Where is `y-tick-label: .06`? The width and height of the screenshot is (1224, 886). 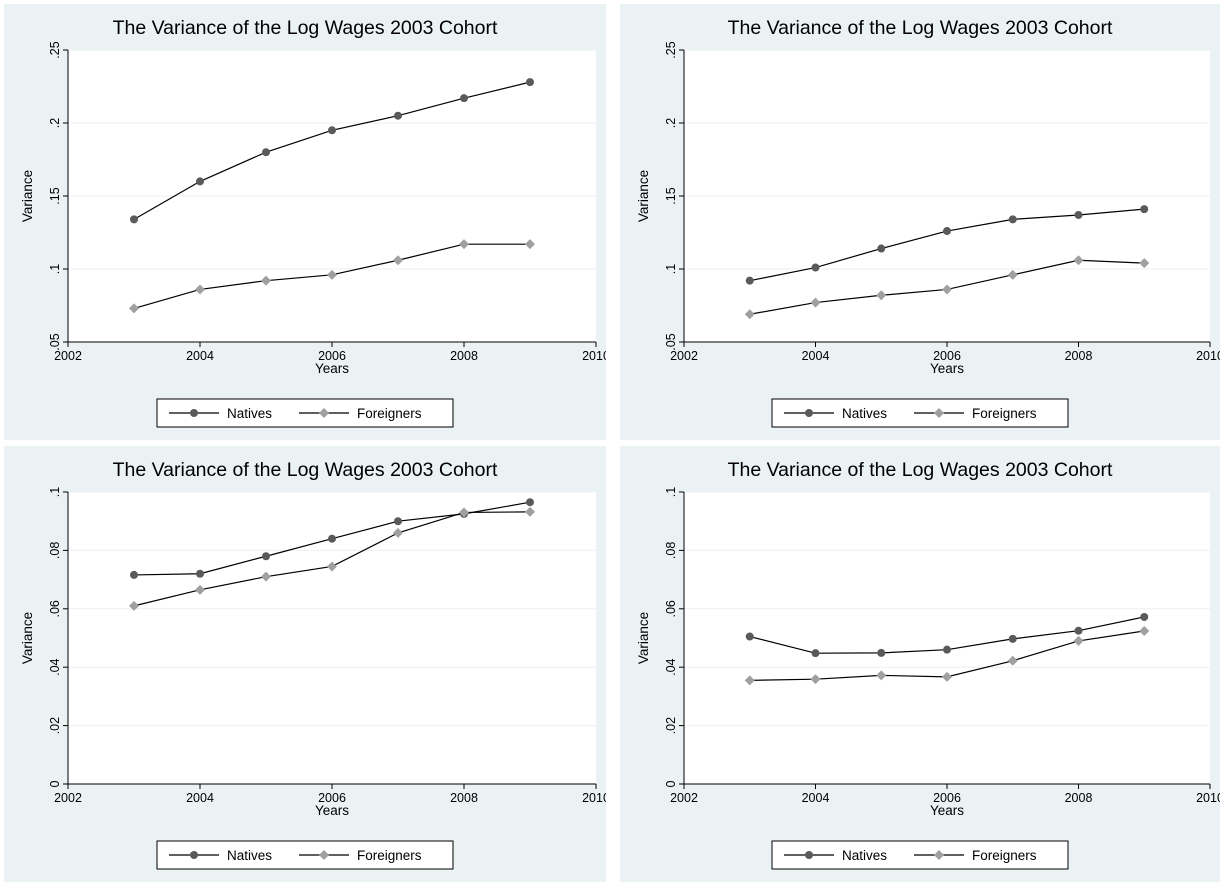 y-tick-label: .06 is located at coordinates (55, 608).